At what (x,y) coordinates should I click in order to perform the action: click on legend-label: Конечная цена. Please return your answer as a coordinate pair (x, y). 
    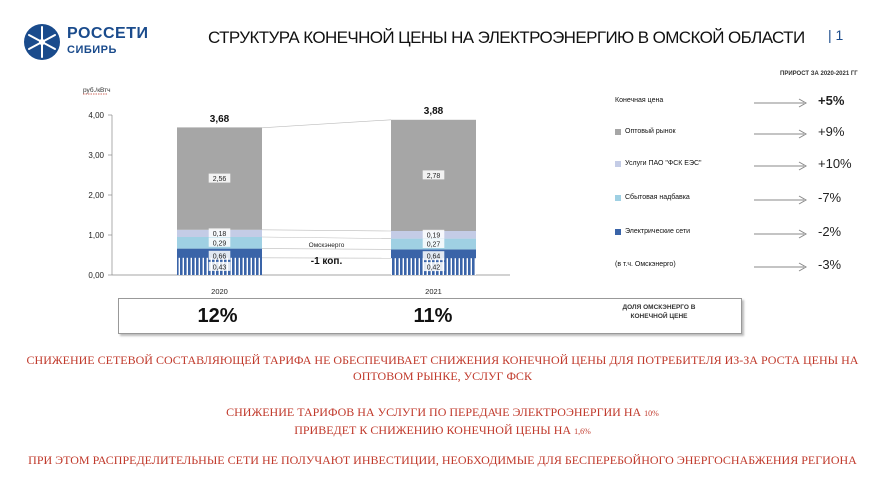
    Looking at the image, I should click on (639, 100).